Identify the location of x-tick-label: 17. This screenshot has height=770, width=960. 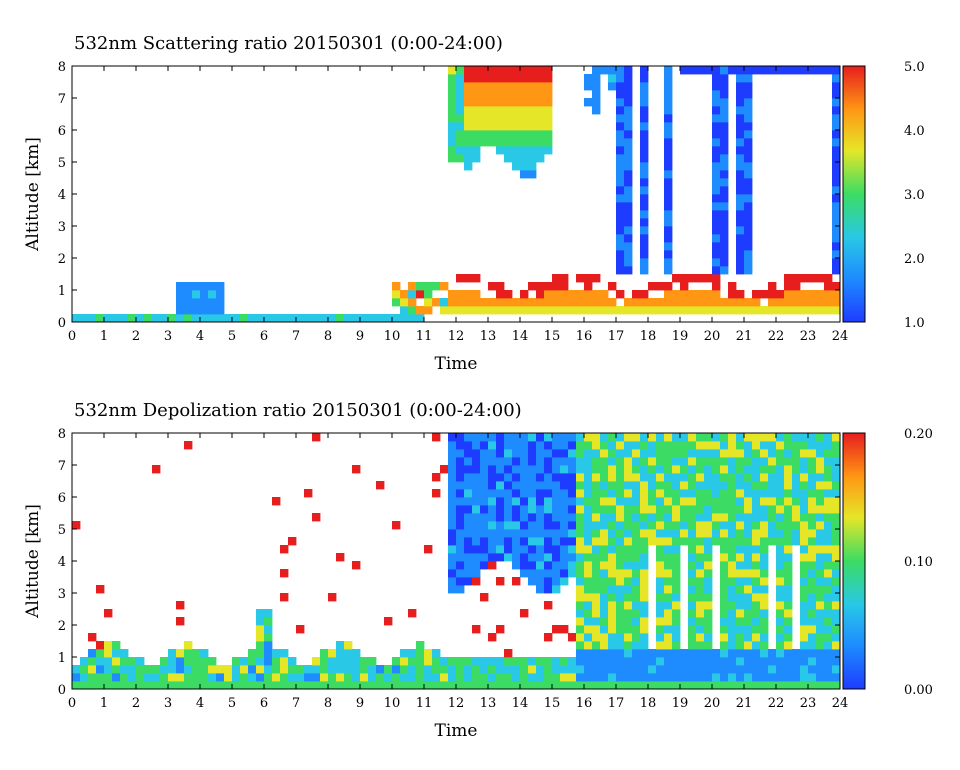
(616, 336).